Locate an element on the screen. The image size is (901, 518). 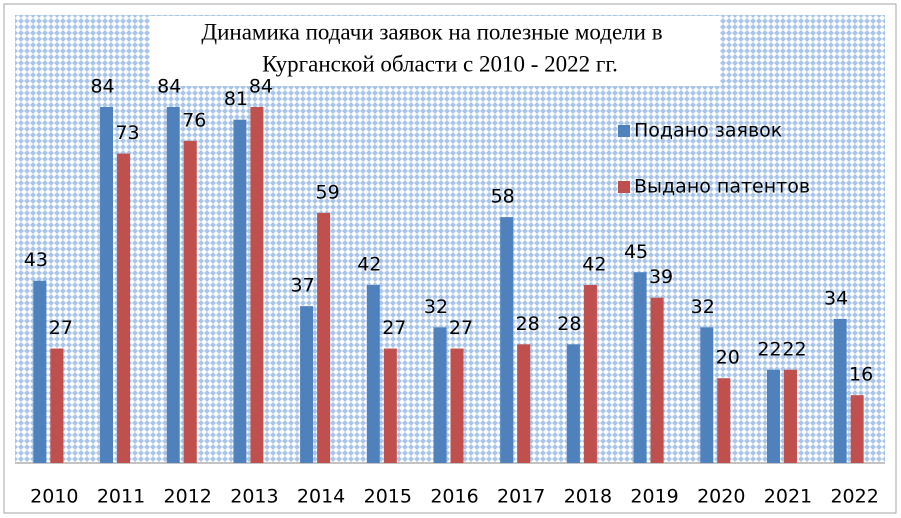
data-label: 76 is located at coordinates (194, 120).